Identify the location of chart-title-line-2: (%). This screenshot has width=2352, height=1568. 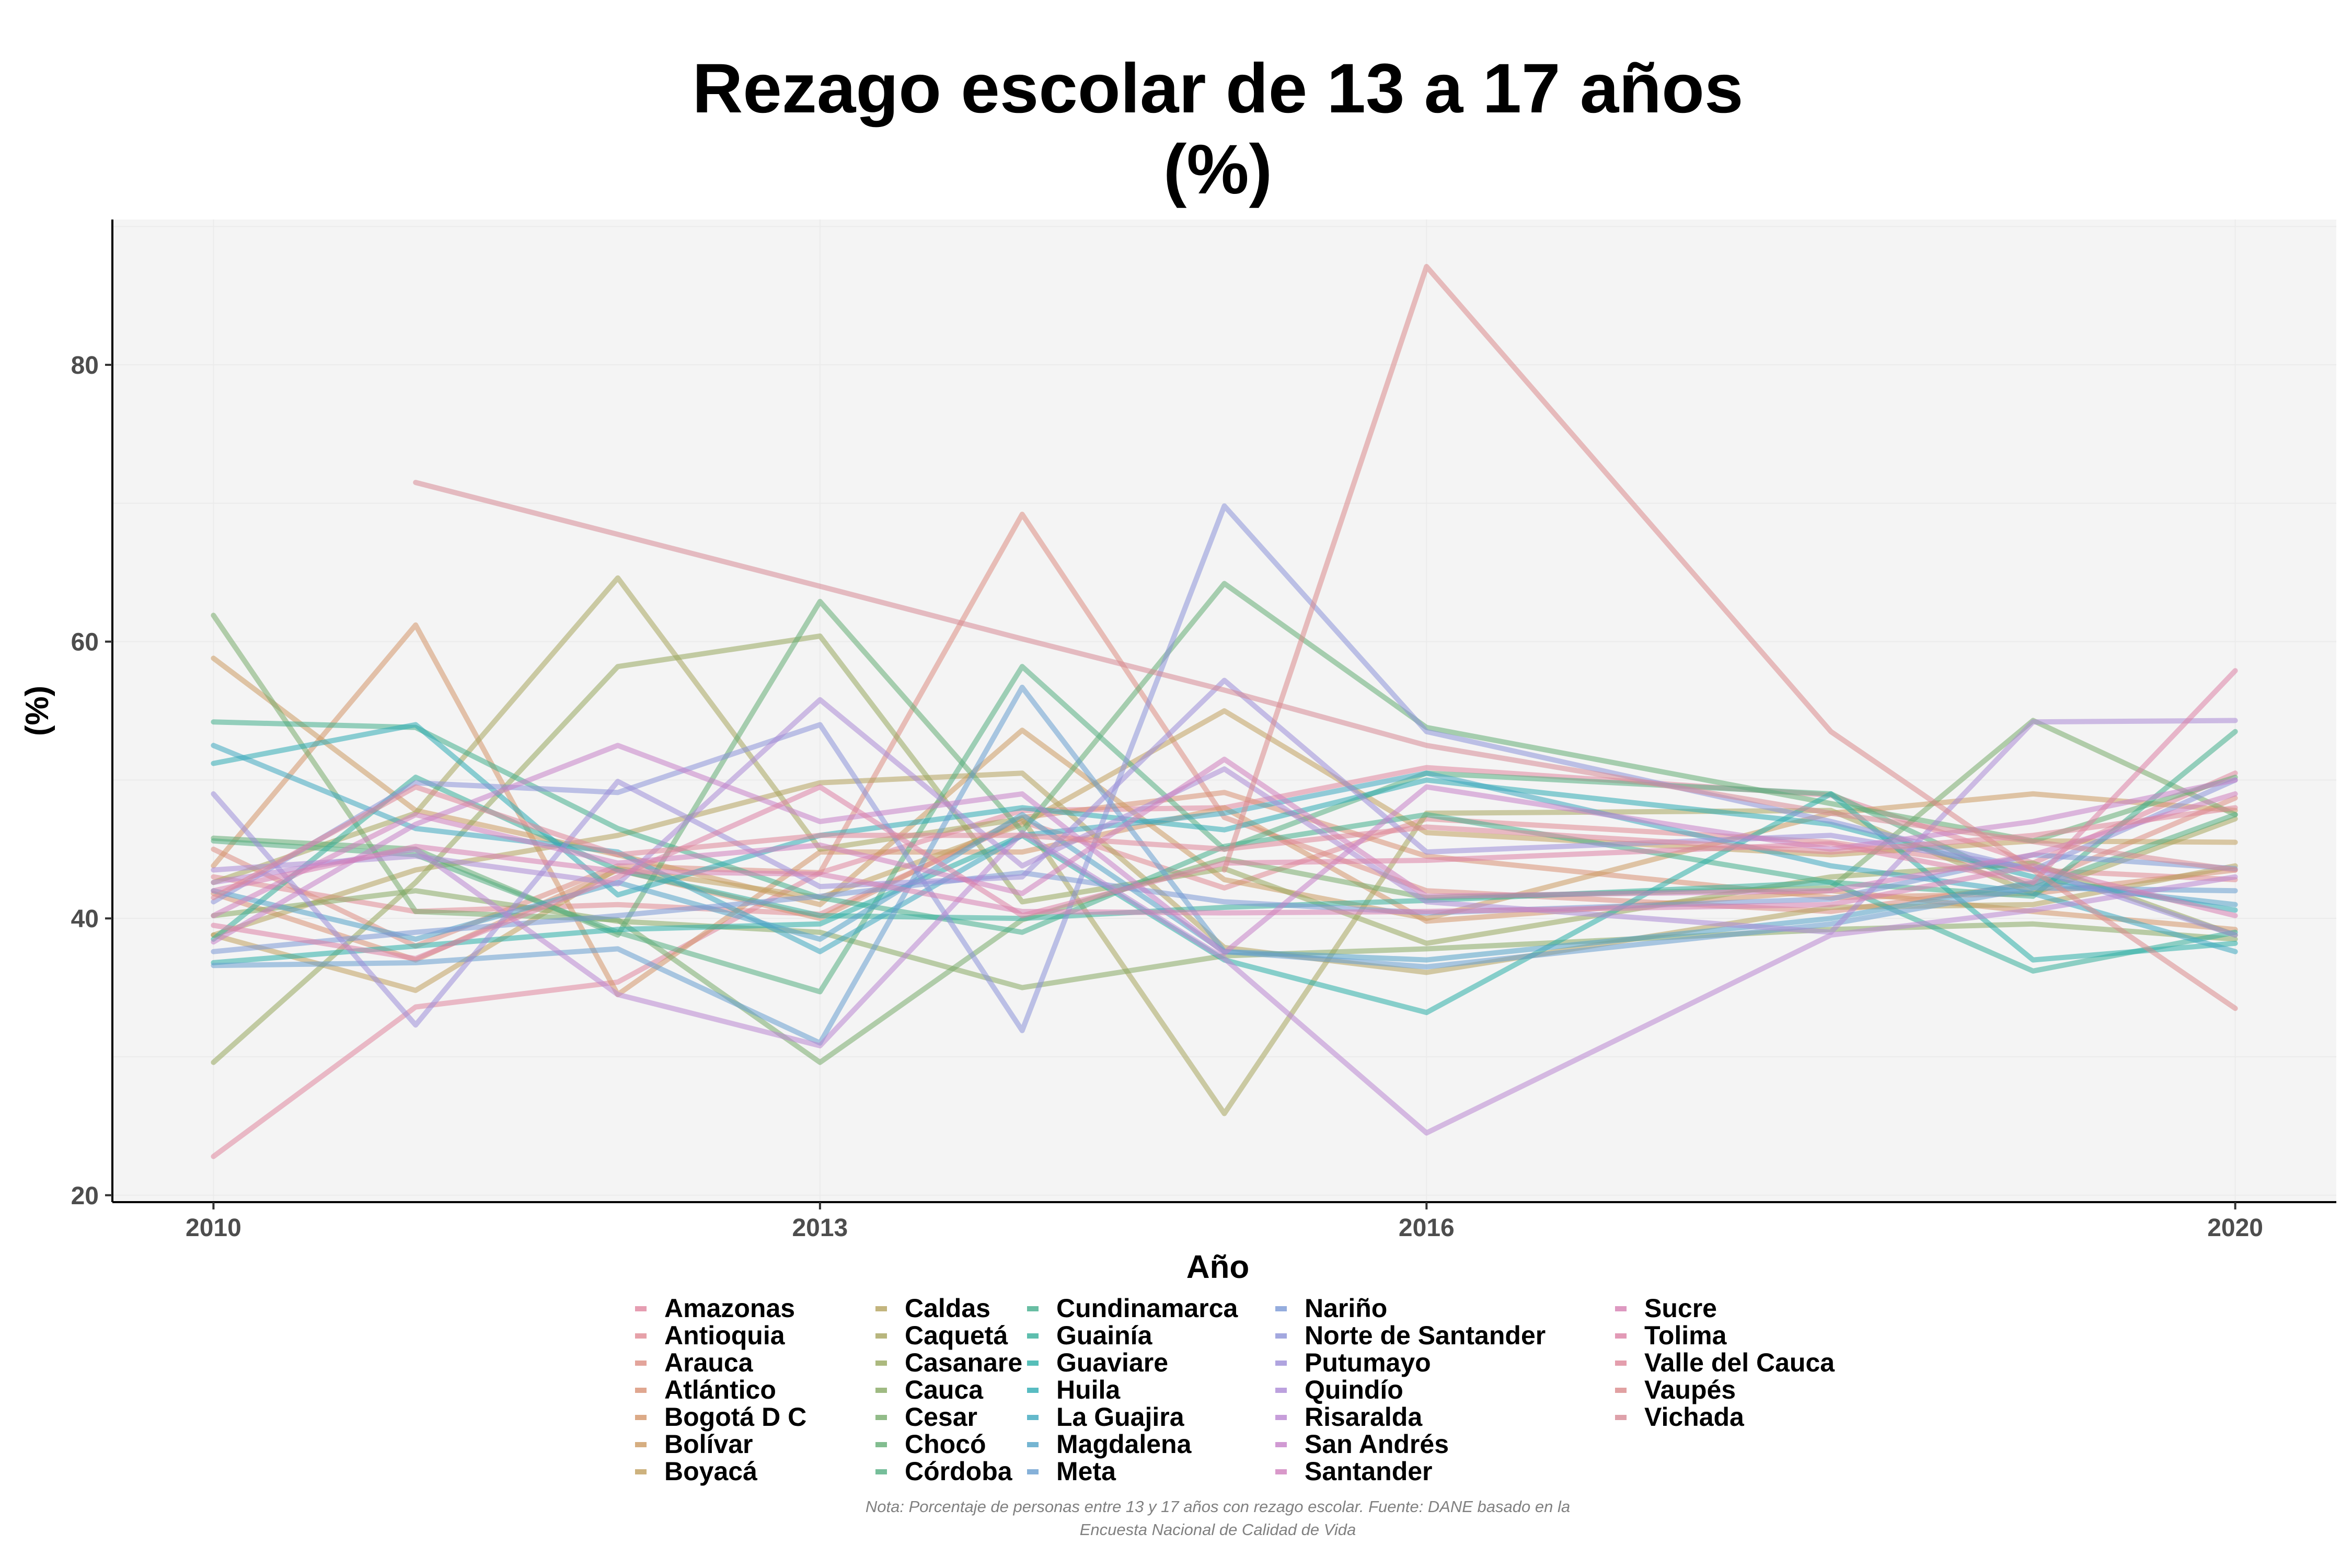
(1217, 170).